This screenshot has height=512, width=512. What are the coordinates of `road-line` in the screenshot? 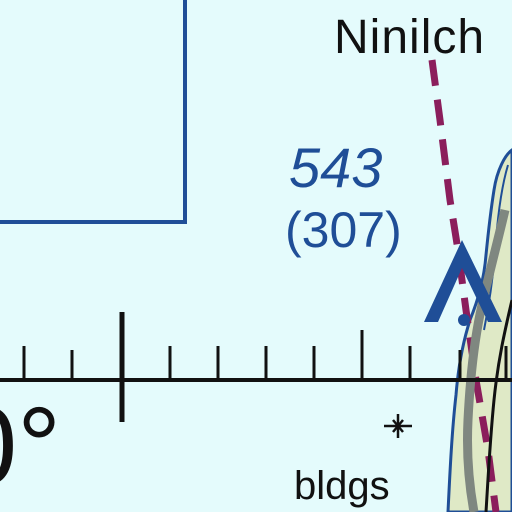 It's located at (486, 360).